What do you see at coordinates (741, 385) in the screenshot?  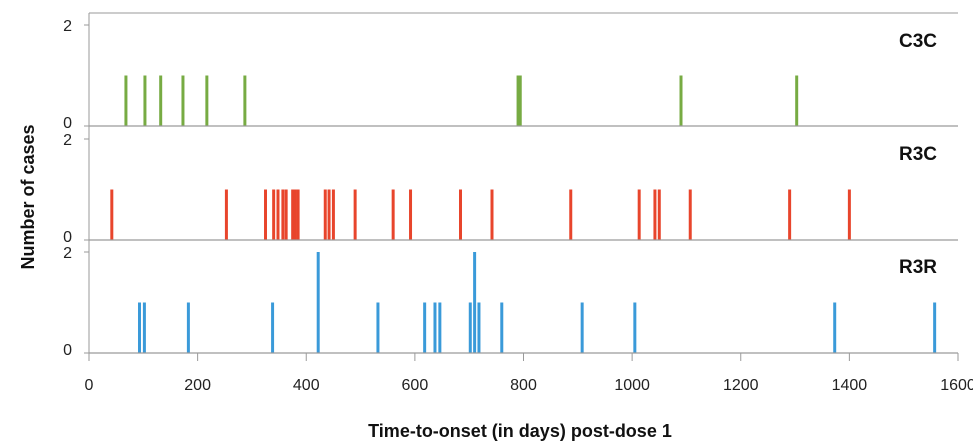 I see `x-tick-label: 1200` at bounding box center [741, 385].